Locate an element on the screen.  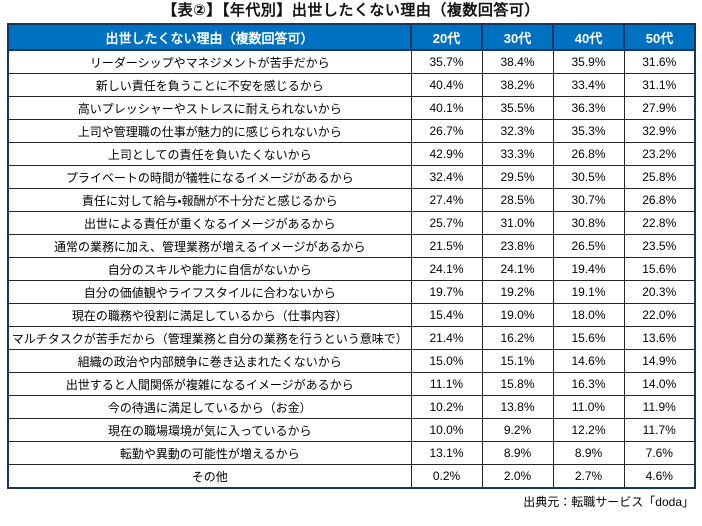
value-cell: 35.9% is located at coordinates (588, 61).